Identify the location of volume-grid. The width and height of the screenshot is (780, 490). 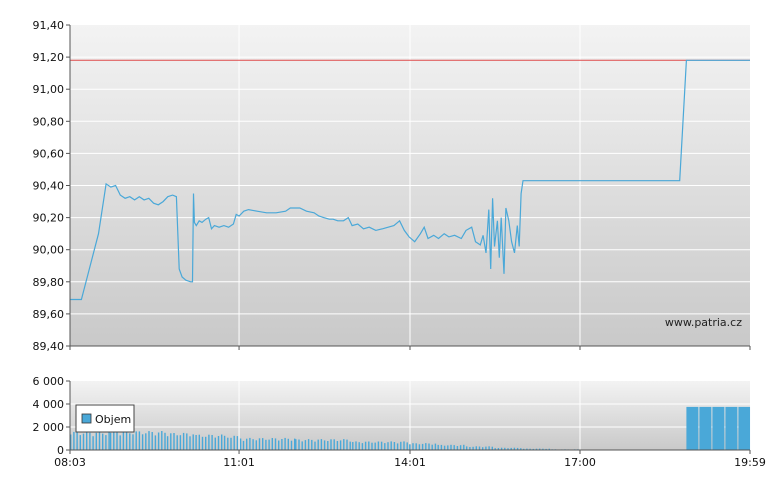
(410, 415).